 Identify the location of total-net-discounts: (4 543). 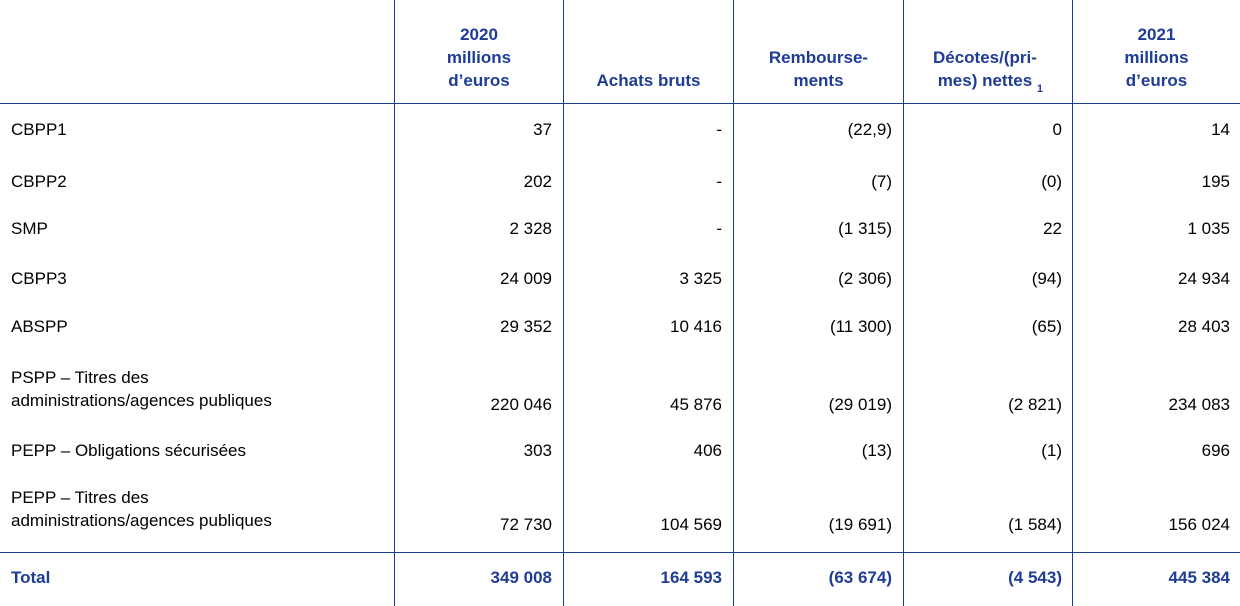
(1035, 577).